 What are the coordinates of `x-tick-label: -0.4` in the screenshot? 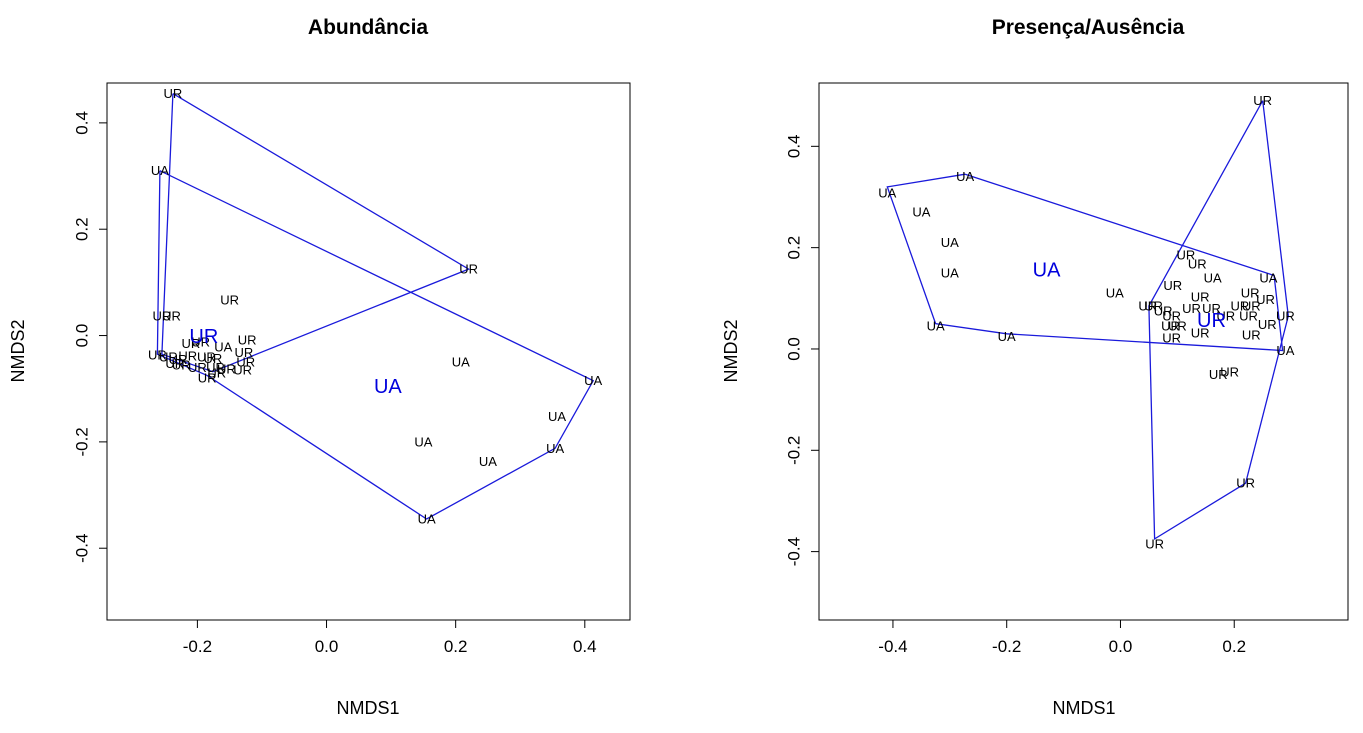 It's located at (892, 646).